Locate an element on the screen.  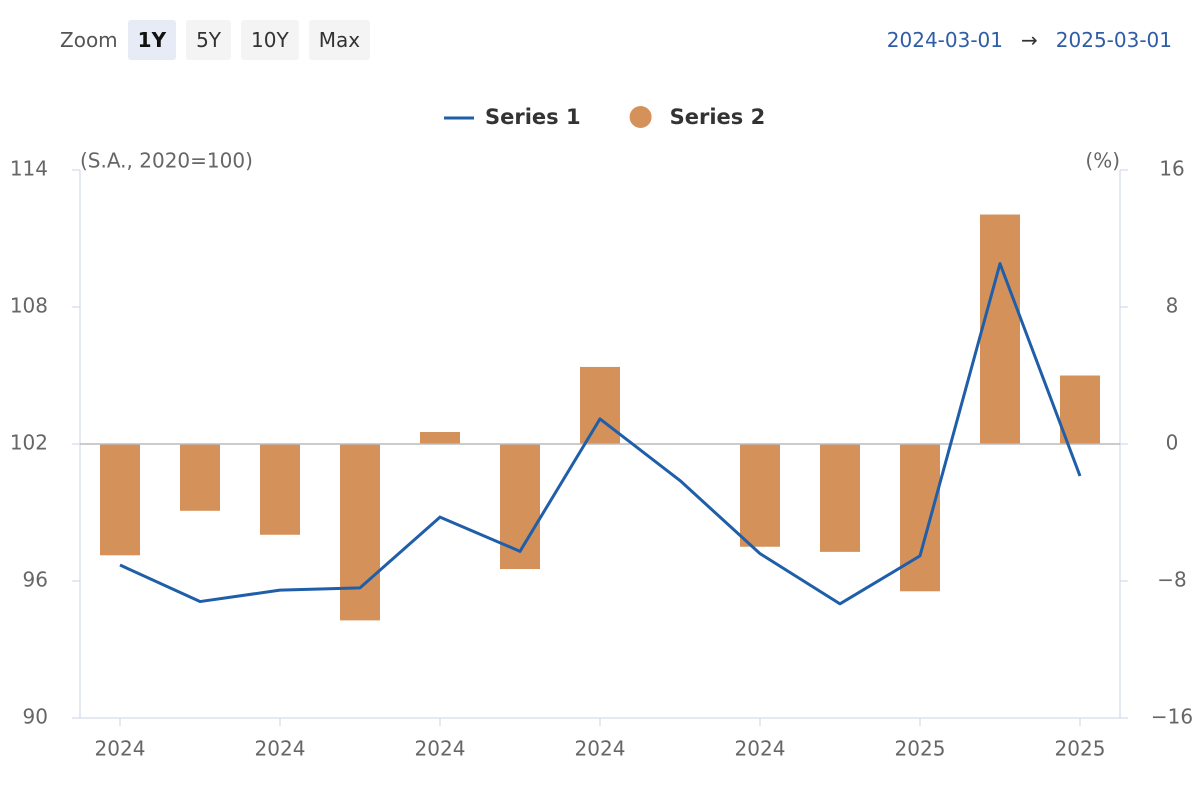
y-tick-label: 114 is located at coordinates (29, 169).